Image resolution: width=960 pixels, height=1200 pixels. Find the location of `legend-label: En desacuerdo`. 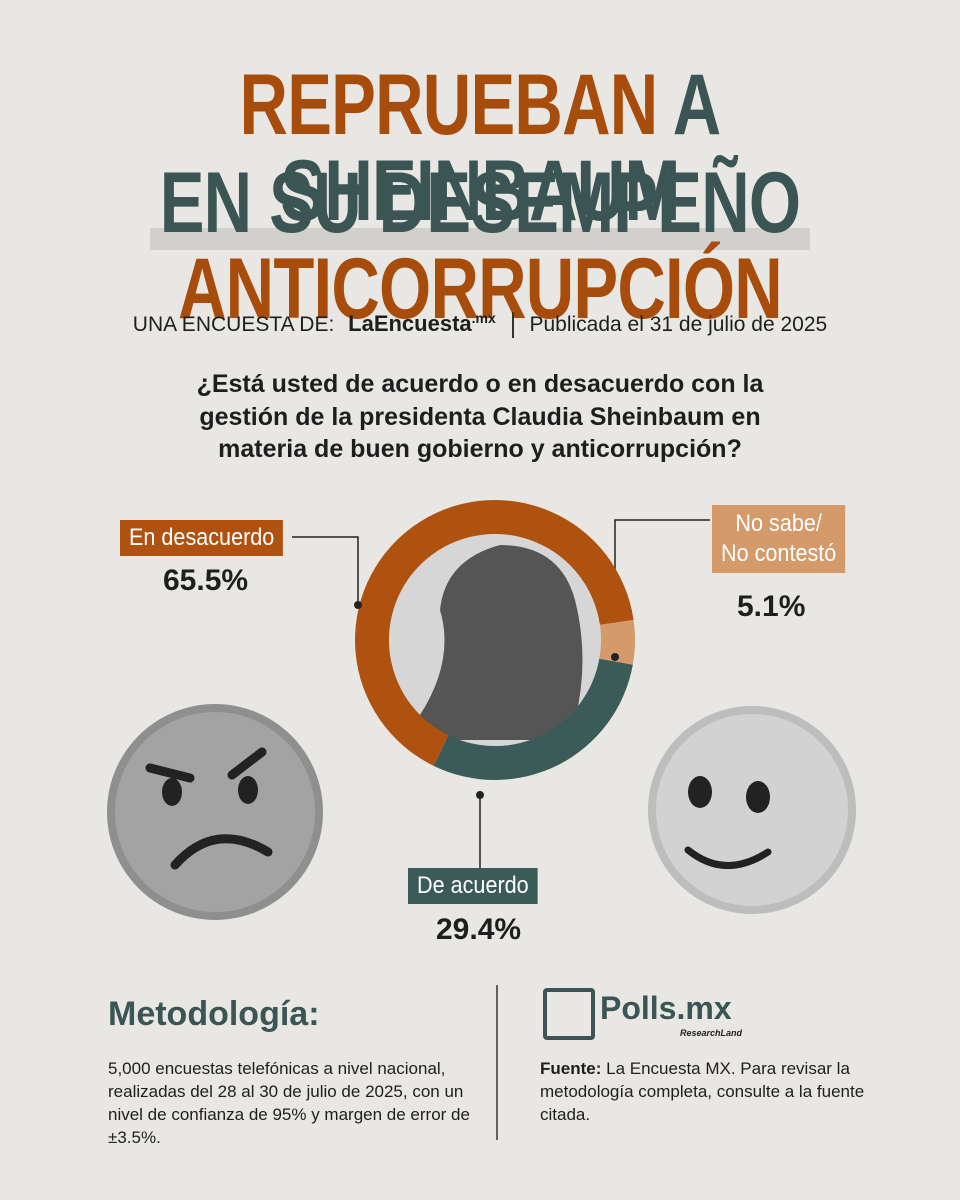

legend-label: En desacuerdo is located at coordinates (202, 538).